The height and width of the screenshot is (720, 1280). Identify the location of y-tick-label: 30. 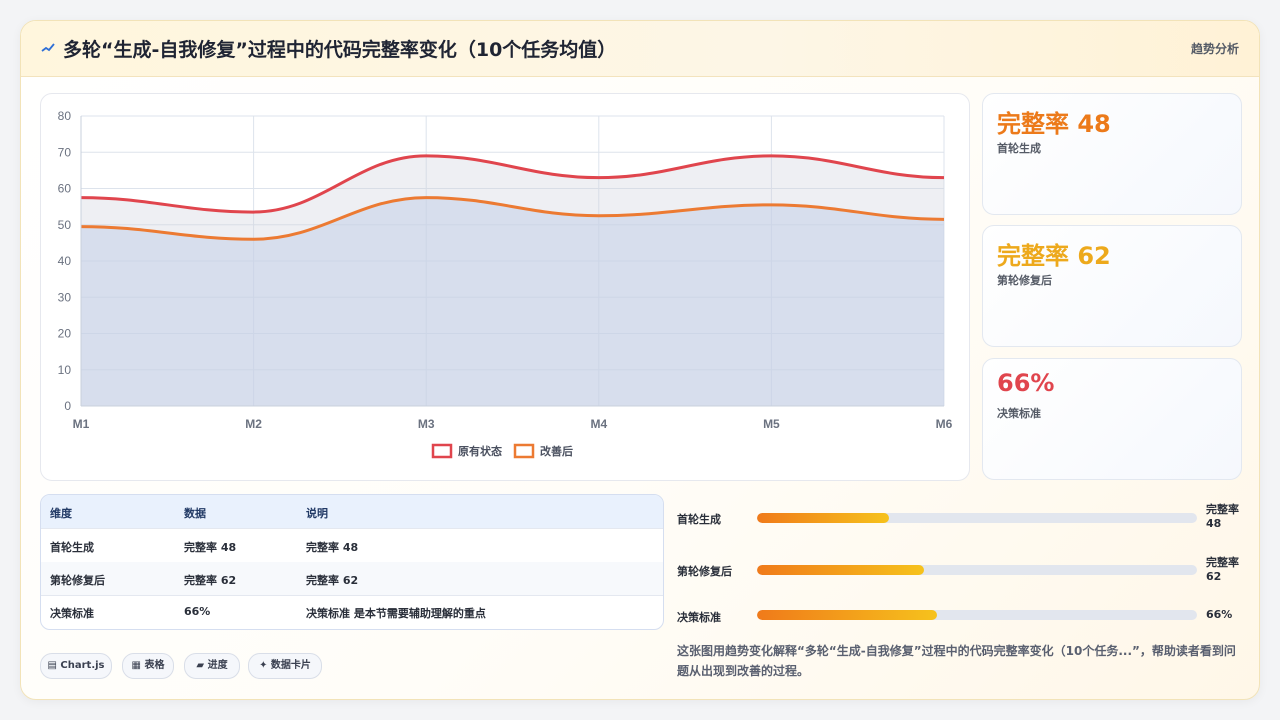
(65, 297).